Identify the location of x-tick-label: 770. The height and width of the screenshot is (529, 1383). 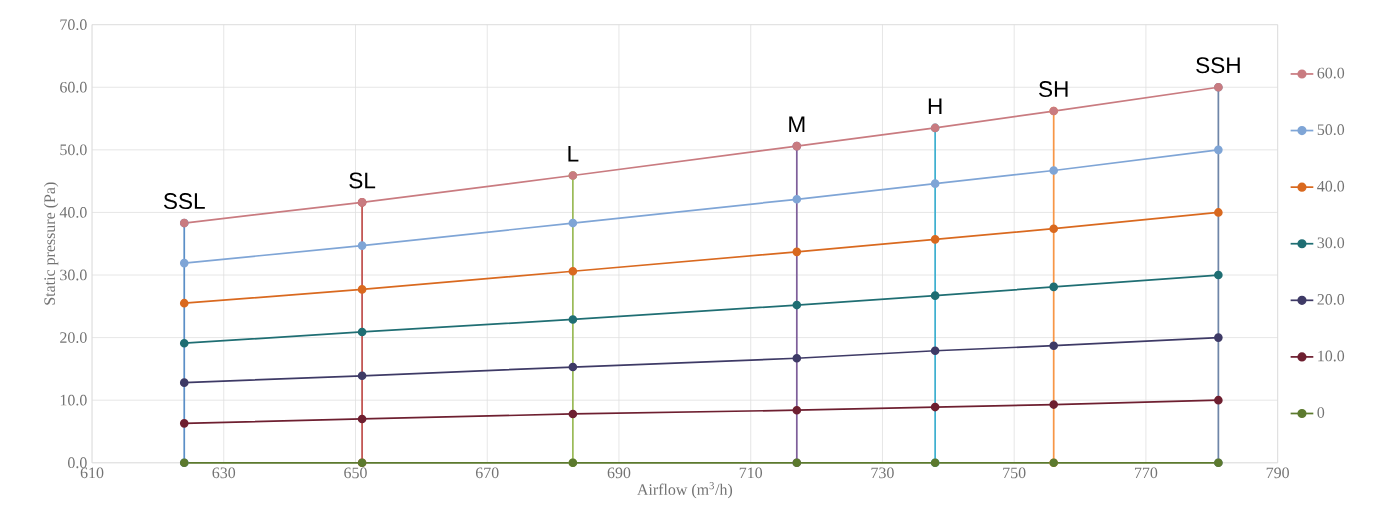
(1146, 472).